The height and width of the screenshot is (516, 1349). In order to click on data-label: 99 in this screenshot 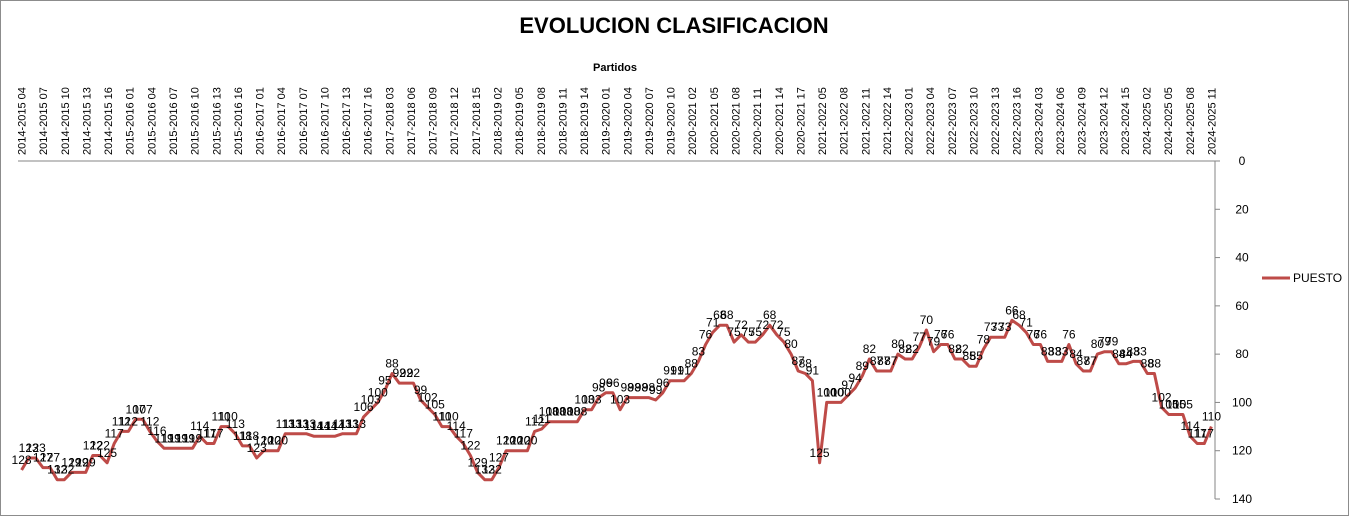, I will do `click(656, 390)`.